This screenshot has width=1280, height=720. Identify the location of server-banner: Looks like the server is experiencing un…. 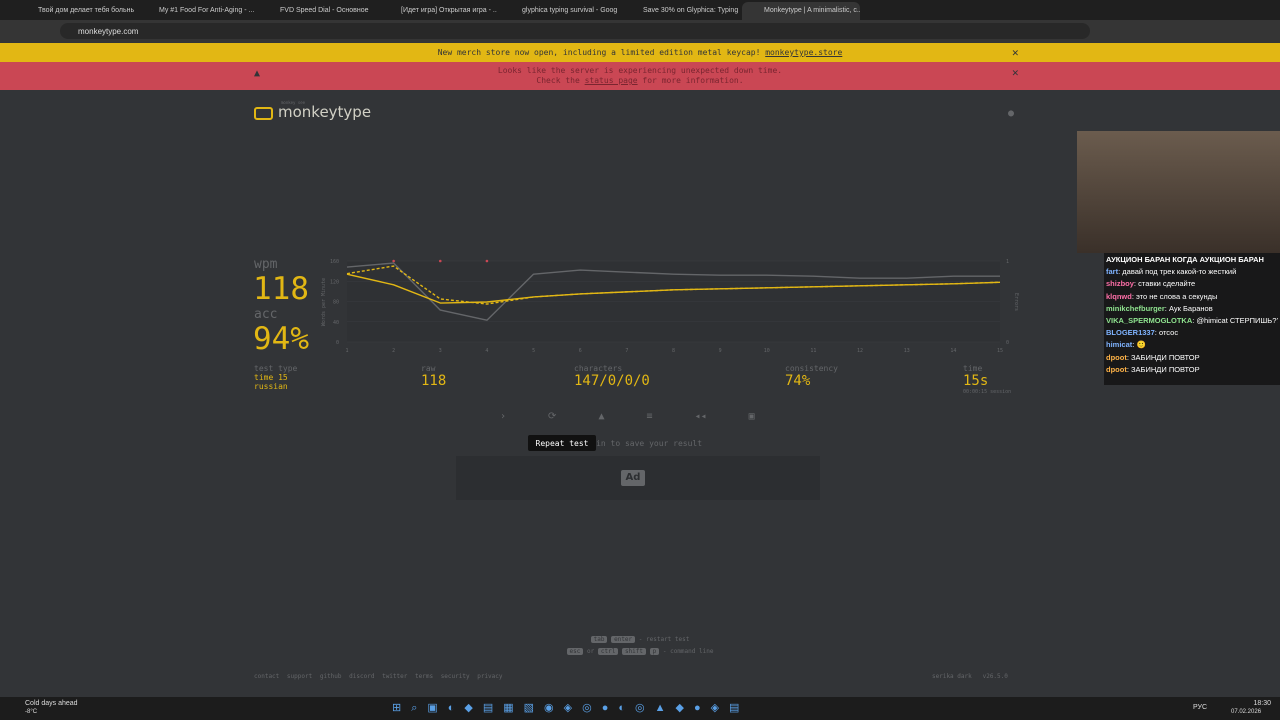
(640, 76).